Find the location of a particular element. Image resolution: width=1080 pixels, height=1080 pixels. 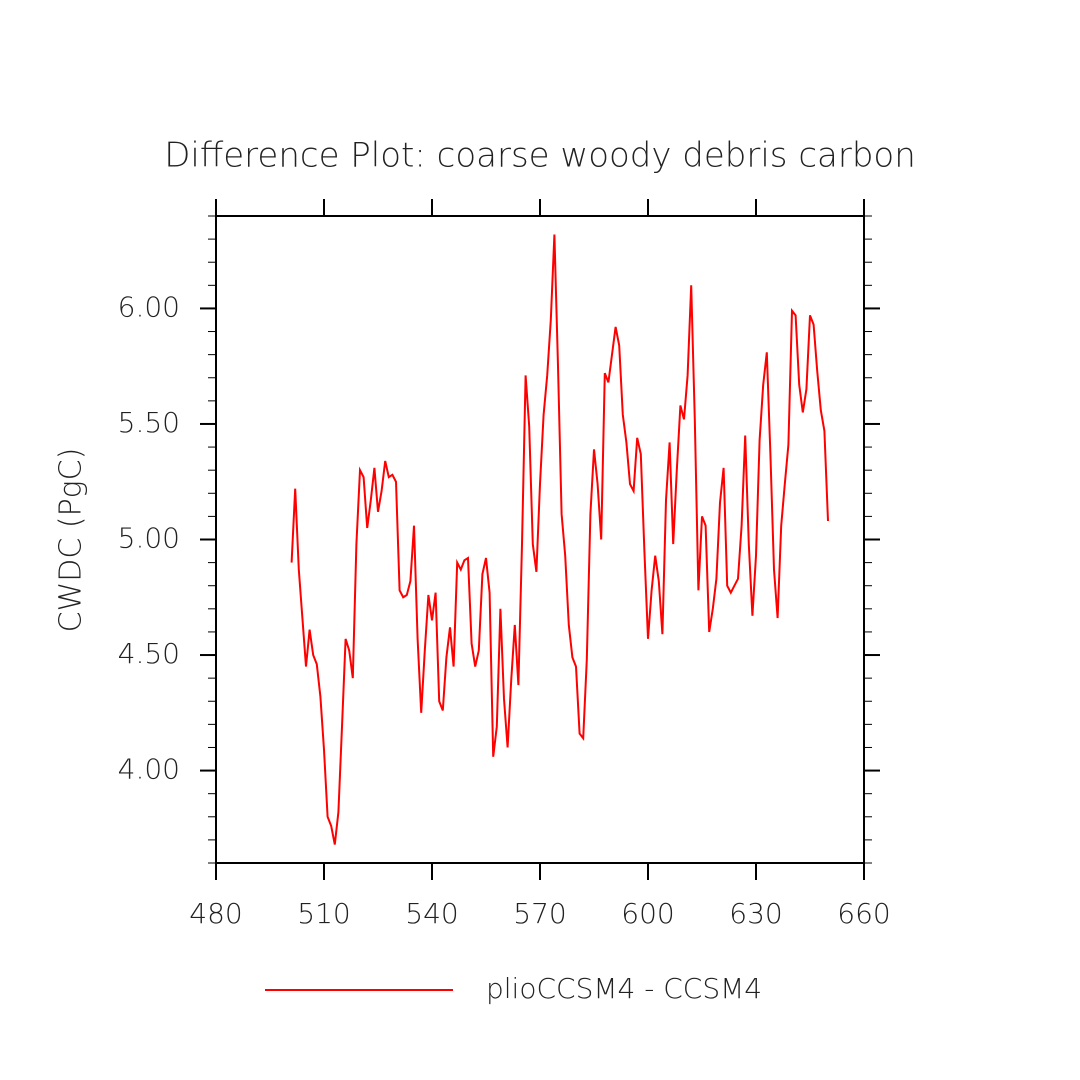

y-tick-label: 4.00 is located at coordinates (149, 769).